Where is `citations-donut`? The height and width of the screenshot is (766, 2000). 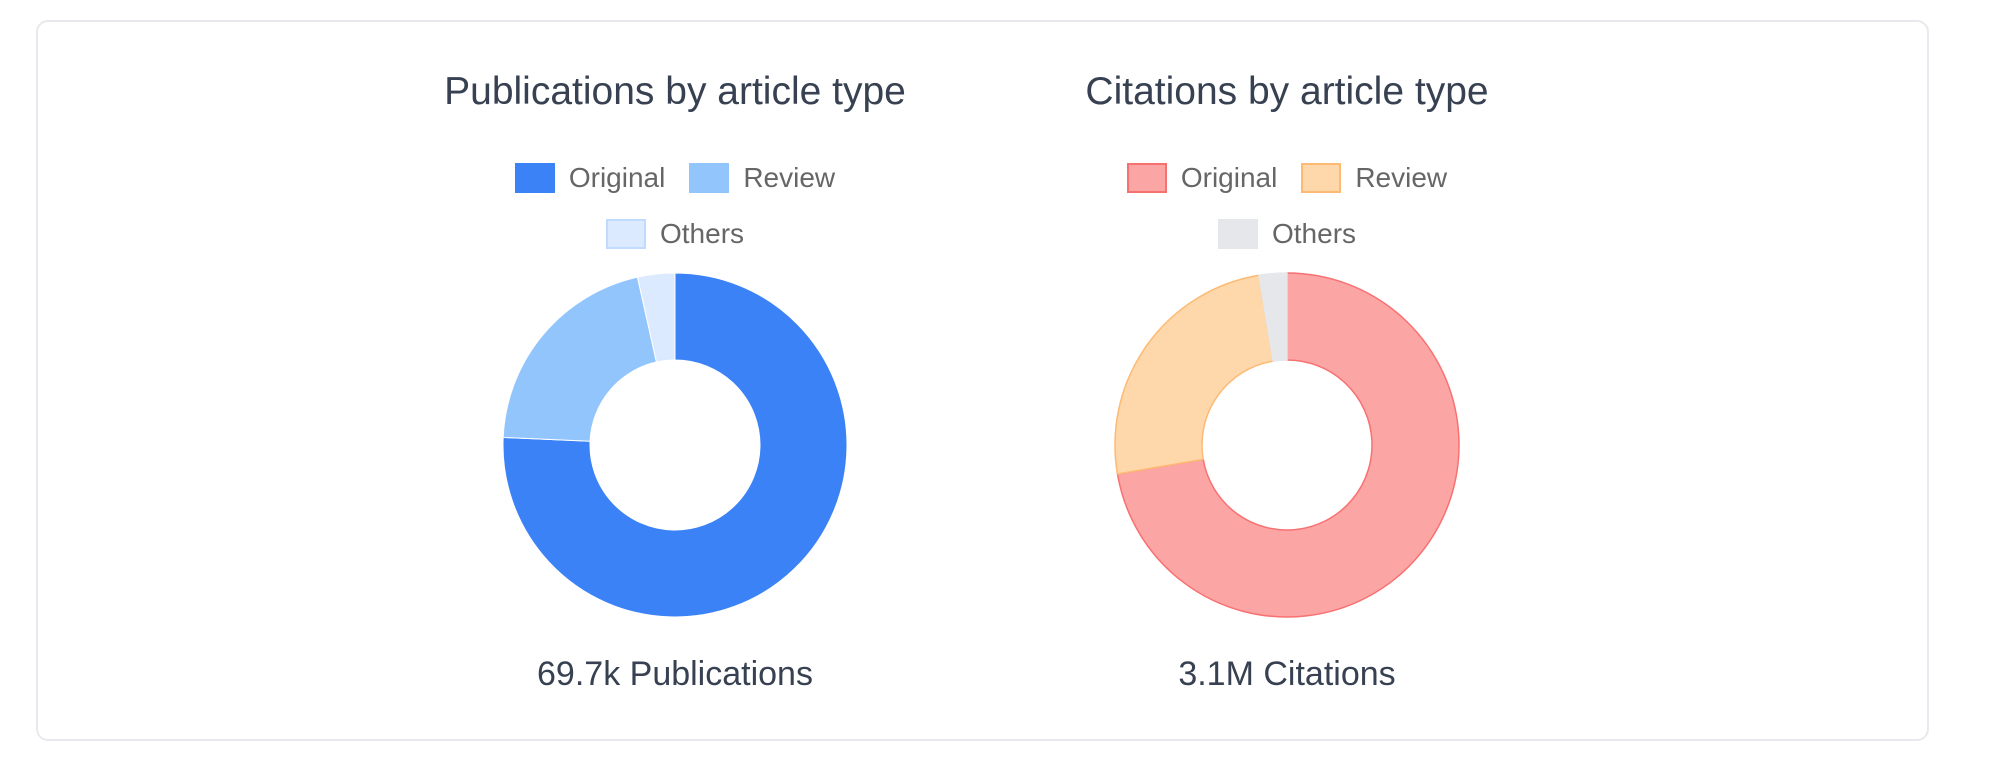
citations-donut is located at coordinates (1287, 445).